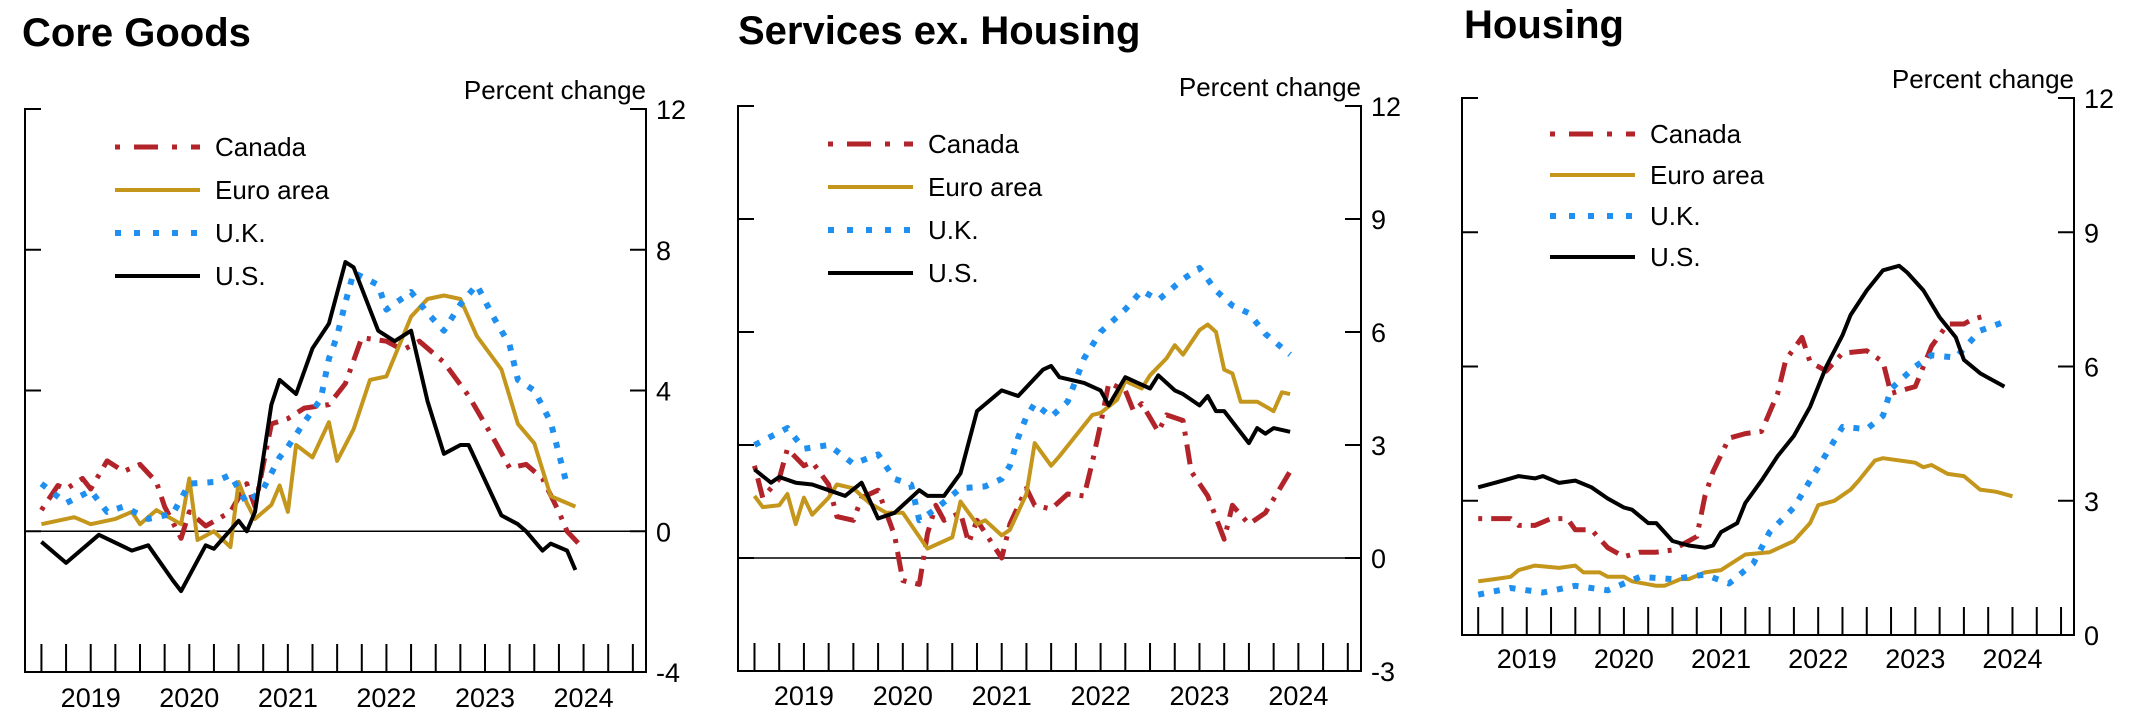 This screenshot has height=728, width=2137. I want to click on y-tick-label: -3, so click(1383, 672).